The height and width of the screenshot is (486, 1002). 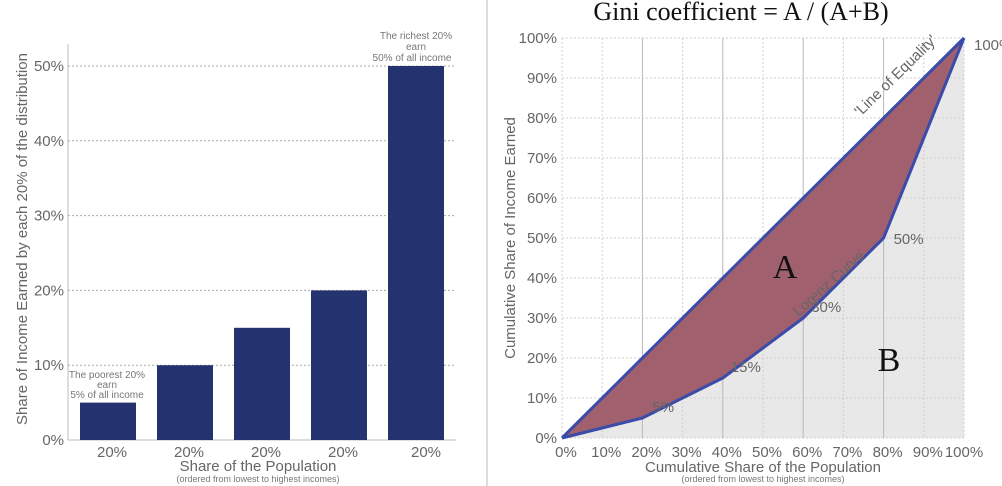 I want to click on bar-chart-x-label: Share of the Population, so click(x=258, y=466).